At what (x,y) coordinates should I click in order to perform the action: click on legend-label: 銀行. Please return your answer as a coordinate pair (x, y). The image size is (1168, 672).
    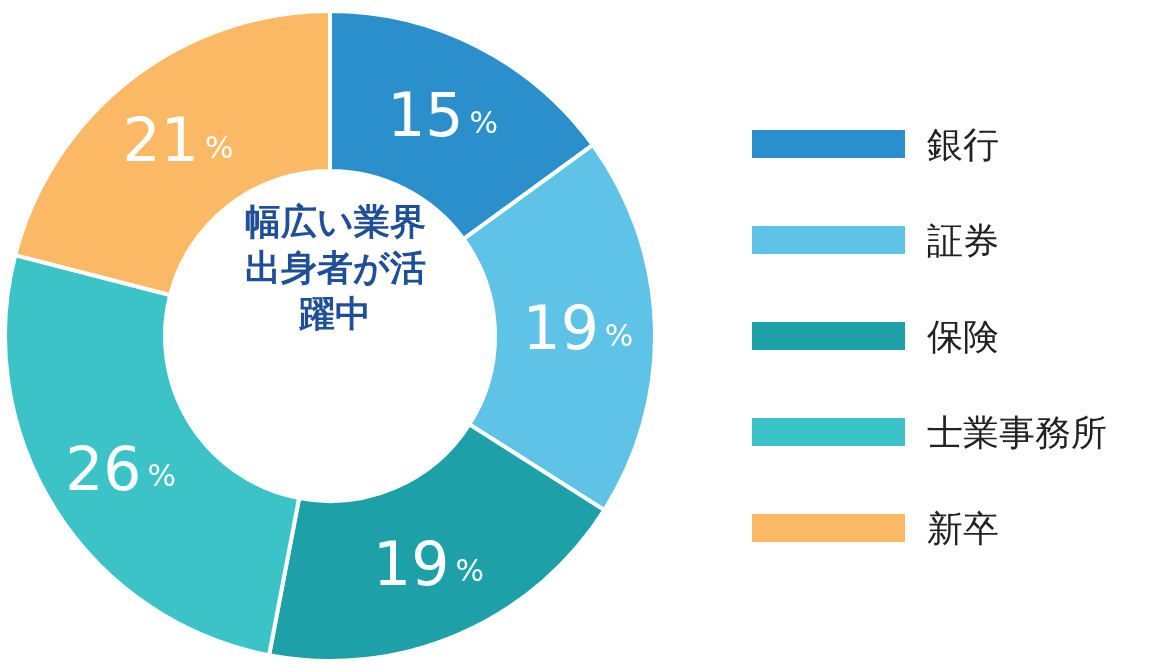
    Looking at the image, I should click on (963, 144).